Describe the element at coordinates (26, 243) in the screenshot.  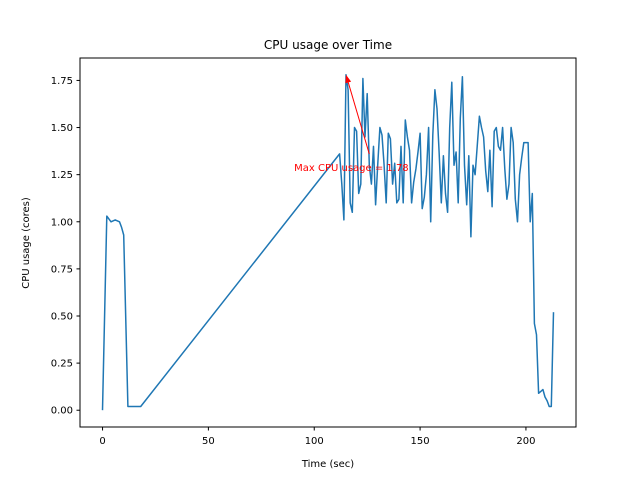
I see `y-axis-label: CPU usage (cores)` at that location.